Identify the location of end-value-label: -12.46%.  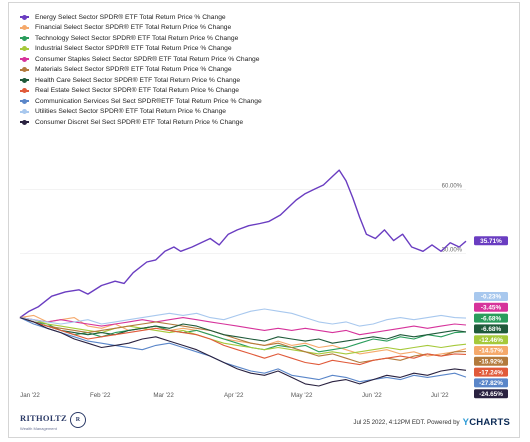
(491, 340).